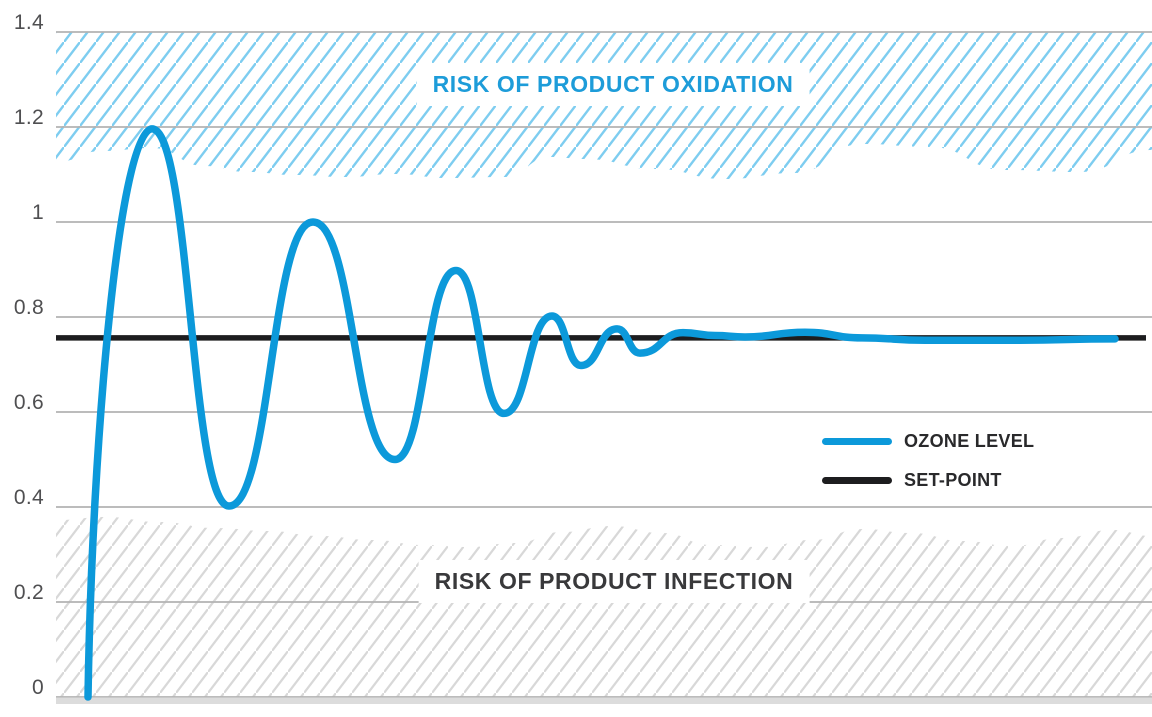 This screenshot has width=1152, height=717. What do you see at coordinates (28, 117) in the screenshot?
I see `y-tick-label: 1.2` at bounding box center [28, 117].